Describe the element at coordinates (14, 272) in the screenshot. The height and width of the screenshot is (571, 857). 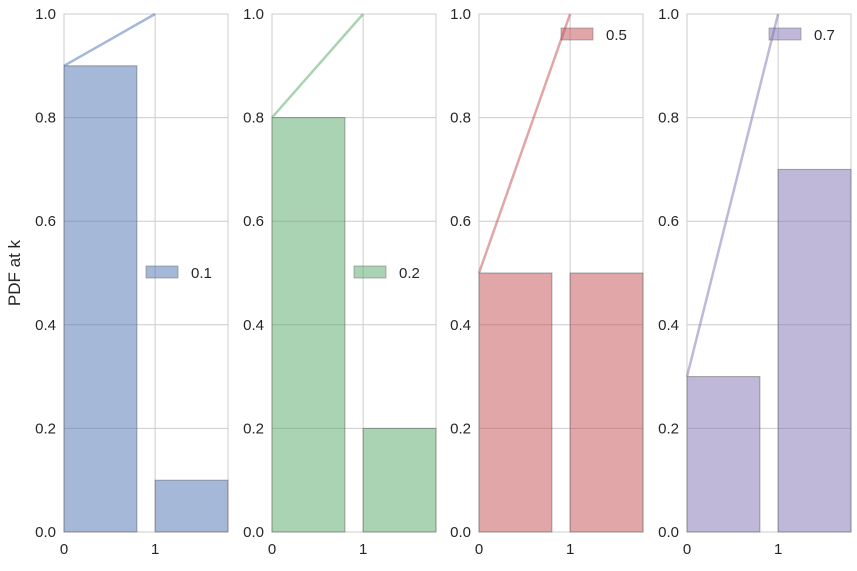
I see `y-axis-label: PDF at k` at that location.